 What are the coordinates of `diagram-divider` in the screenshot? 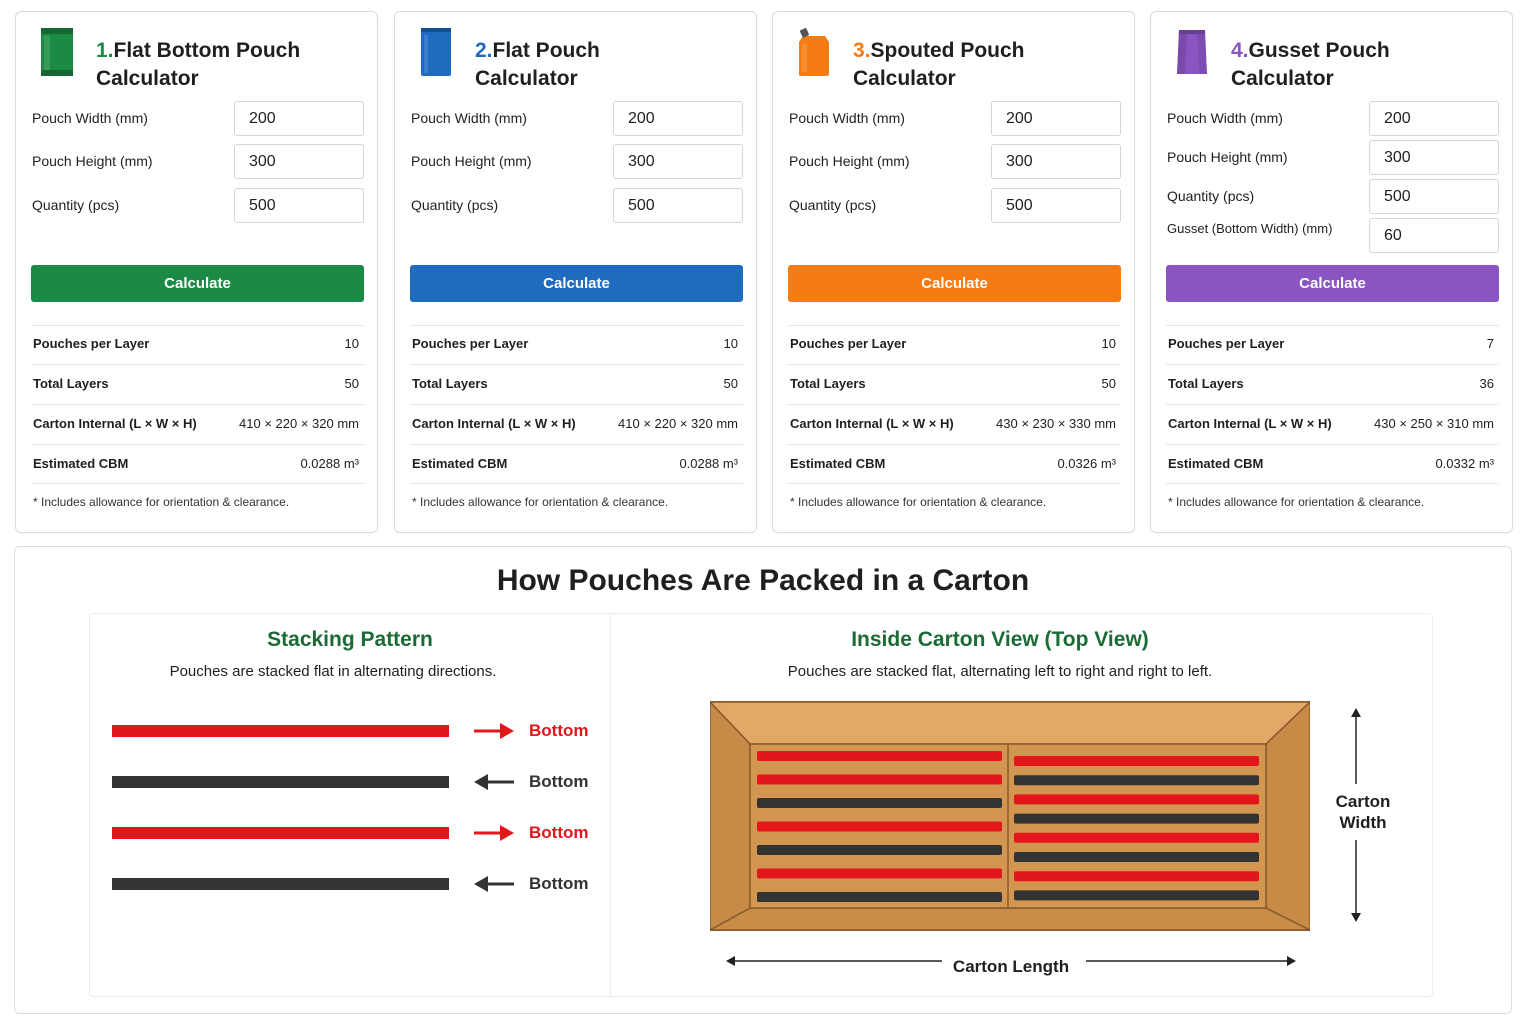 It's located at (610, 805).